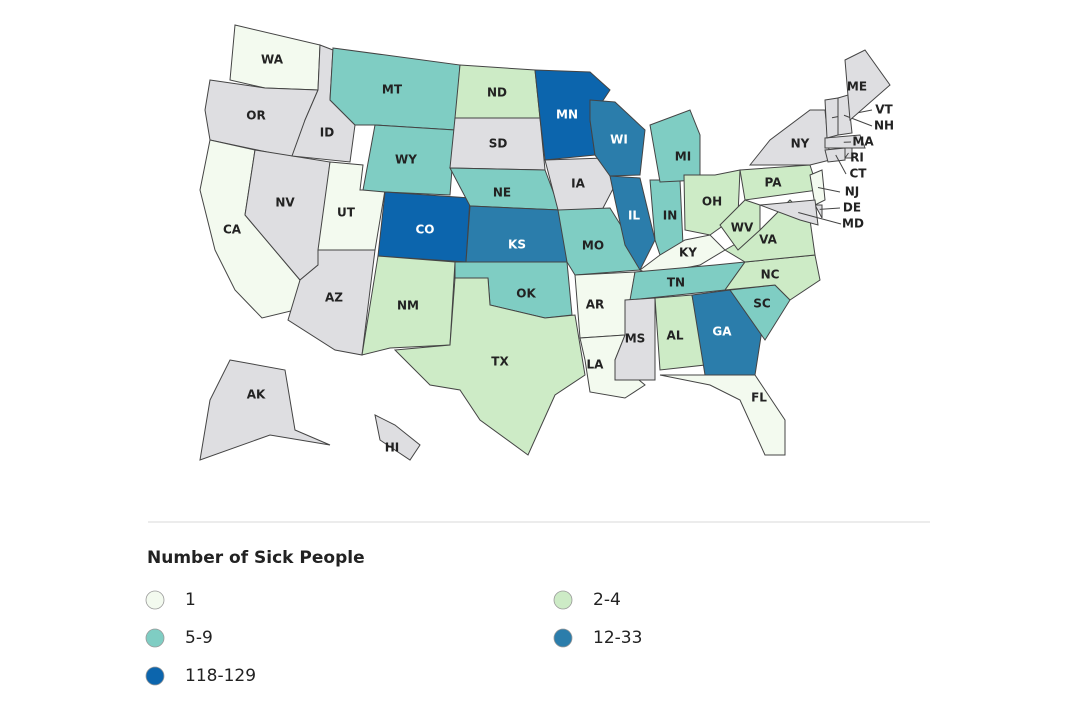 Image resolution: width=1080 pixels, height=720 pixels. I want to click on state-label: ME, so click(857, 87).